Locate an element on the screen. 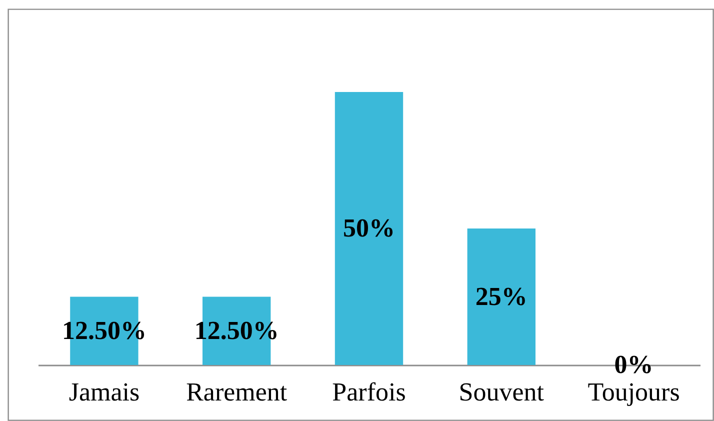 Image resolution: width=714 pixels, height=421 pixels. data-label: 0% is located at coordinates (634, 364).